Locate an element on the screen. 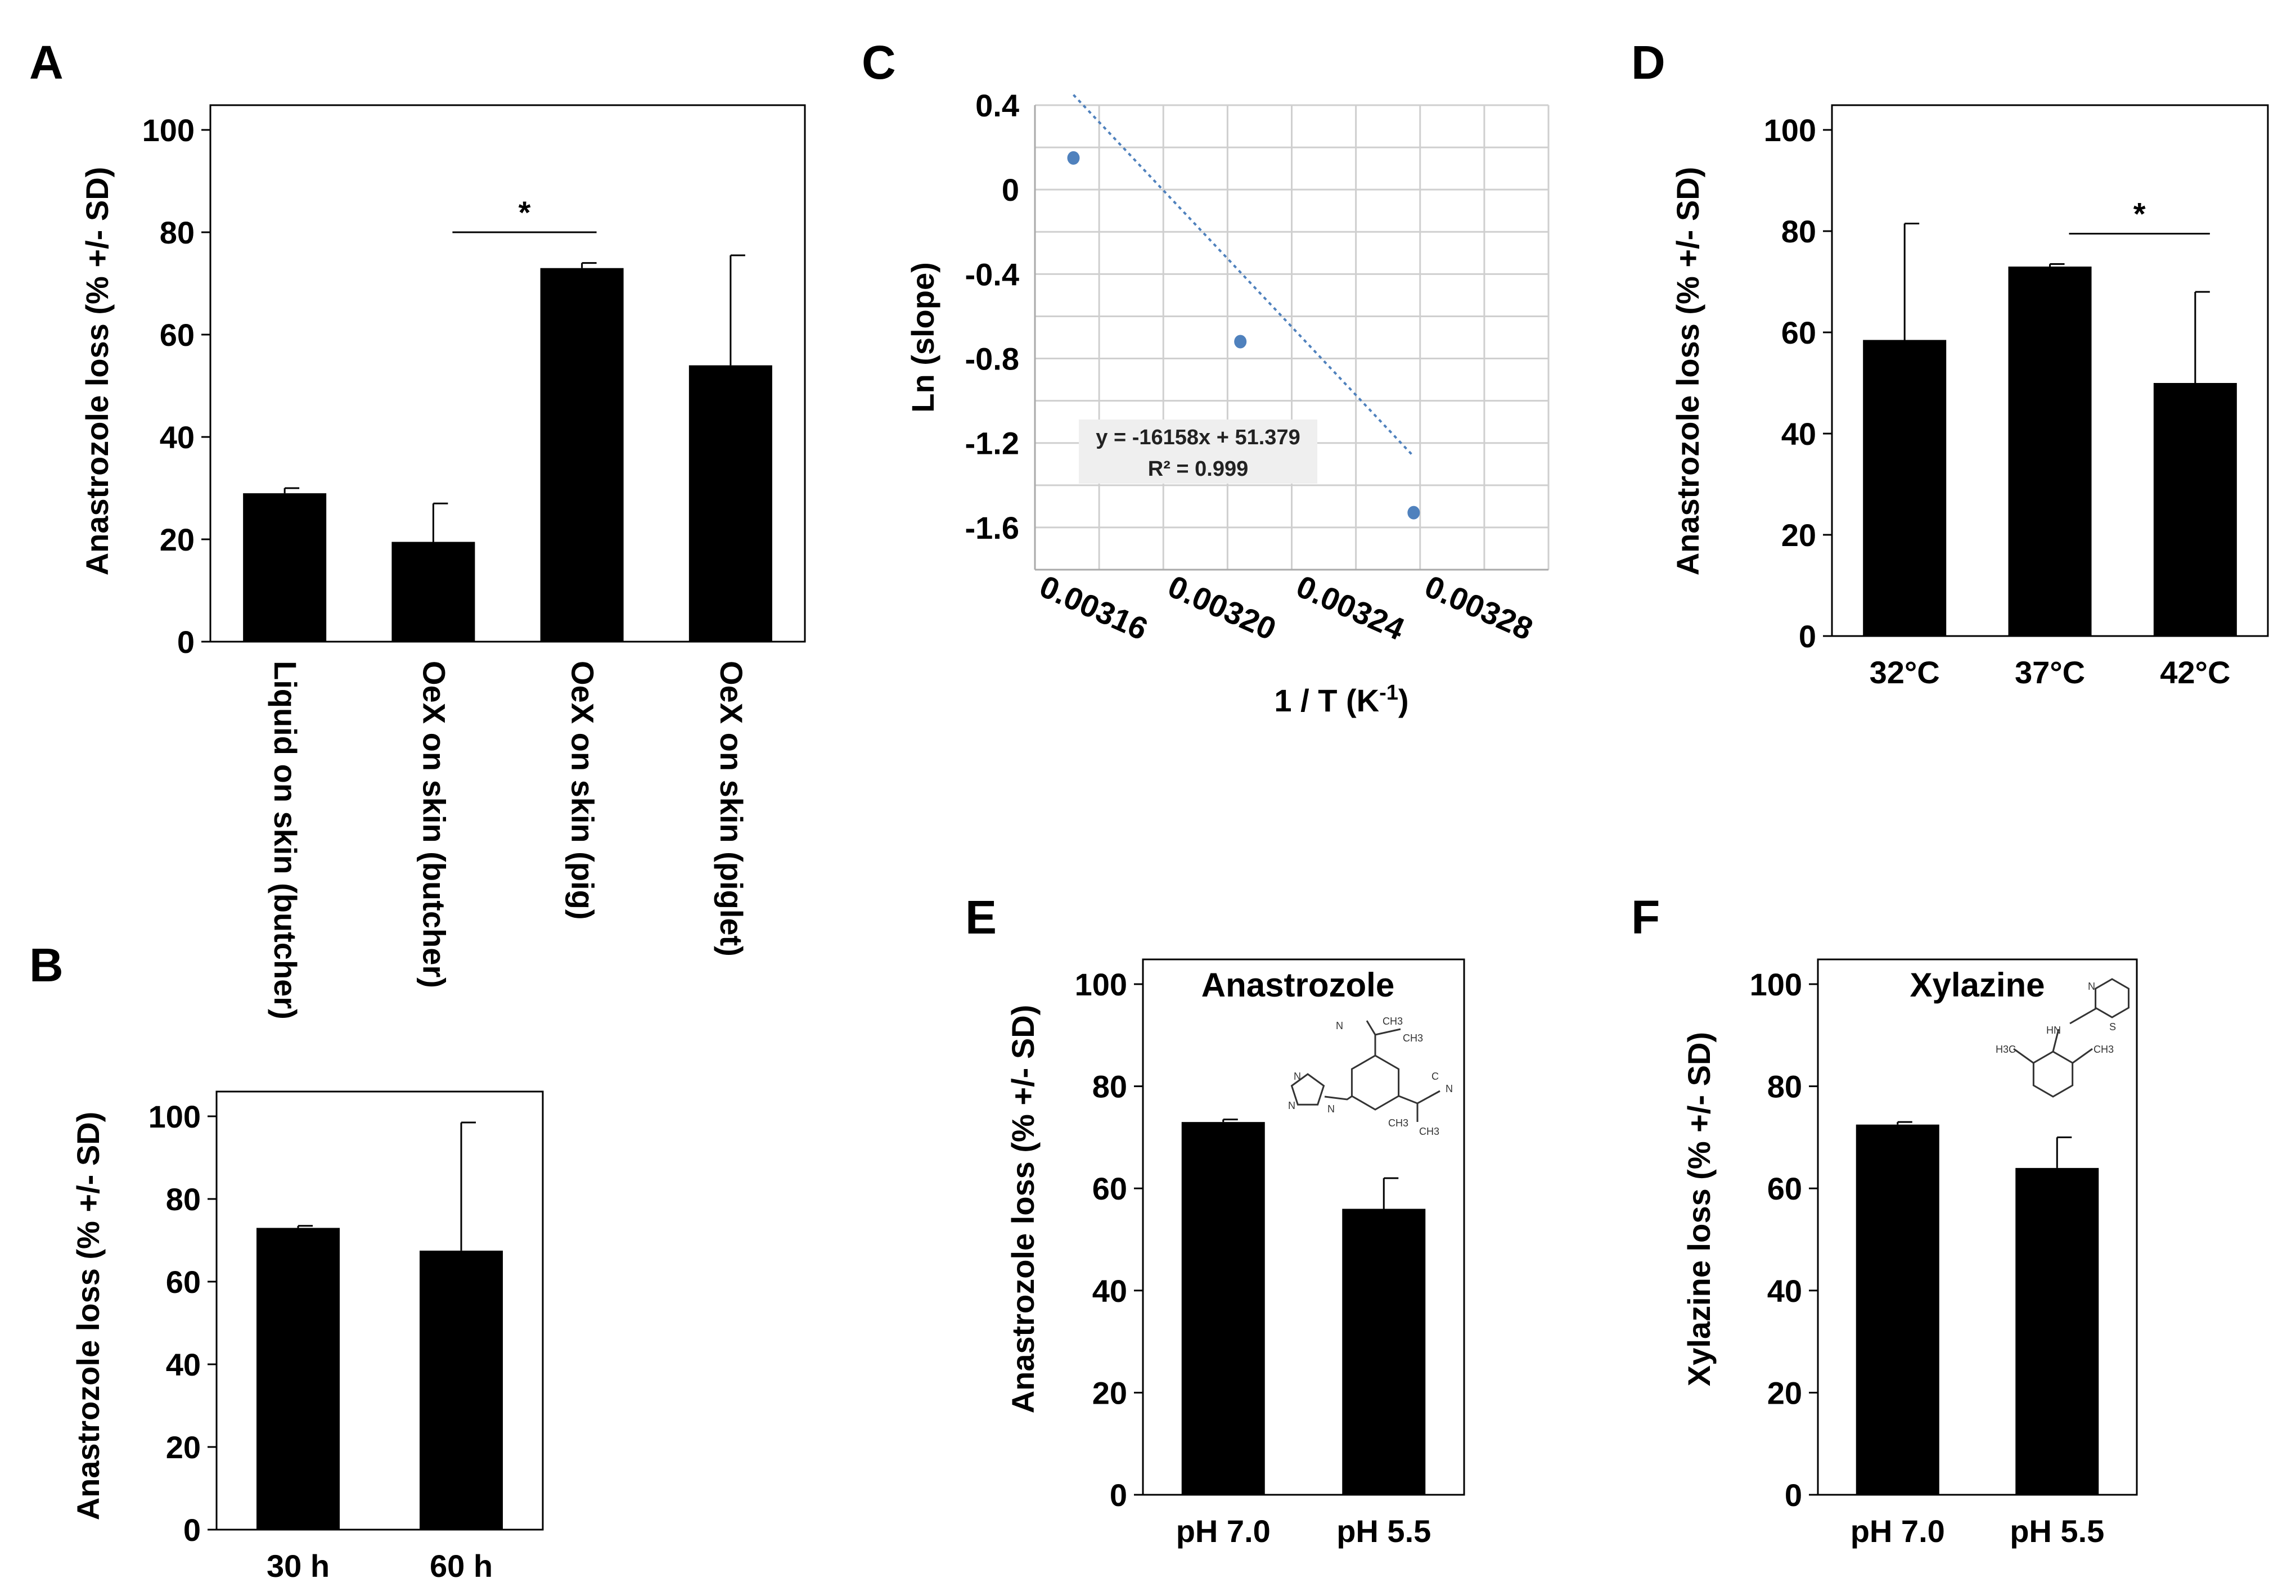 The height and width of the screenshot is (1596, 2296). y-tick-label: -0.8 is located at coordinates (992, 359).